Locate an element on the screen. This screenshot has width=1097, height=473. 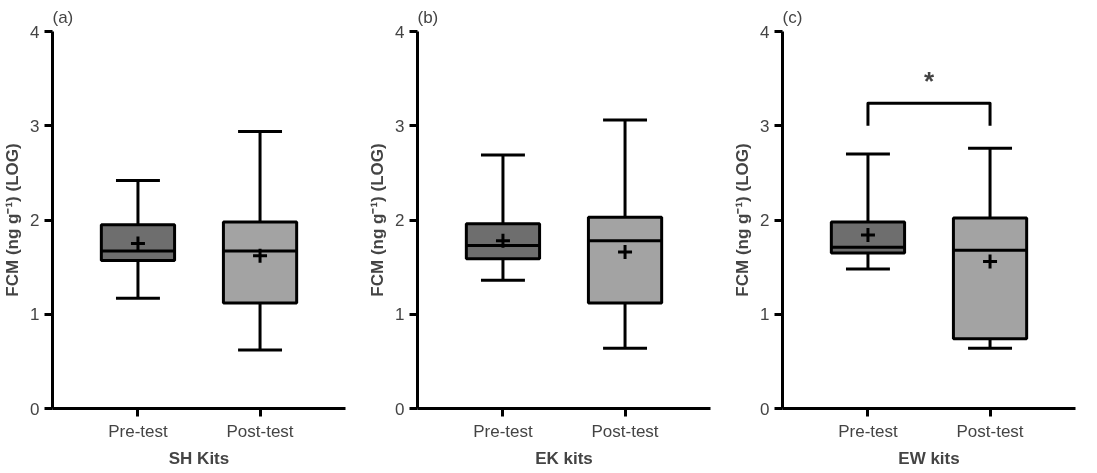
chart-title: (a) is located at coordinates (63, 17).